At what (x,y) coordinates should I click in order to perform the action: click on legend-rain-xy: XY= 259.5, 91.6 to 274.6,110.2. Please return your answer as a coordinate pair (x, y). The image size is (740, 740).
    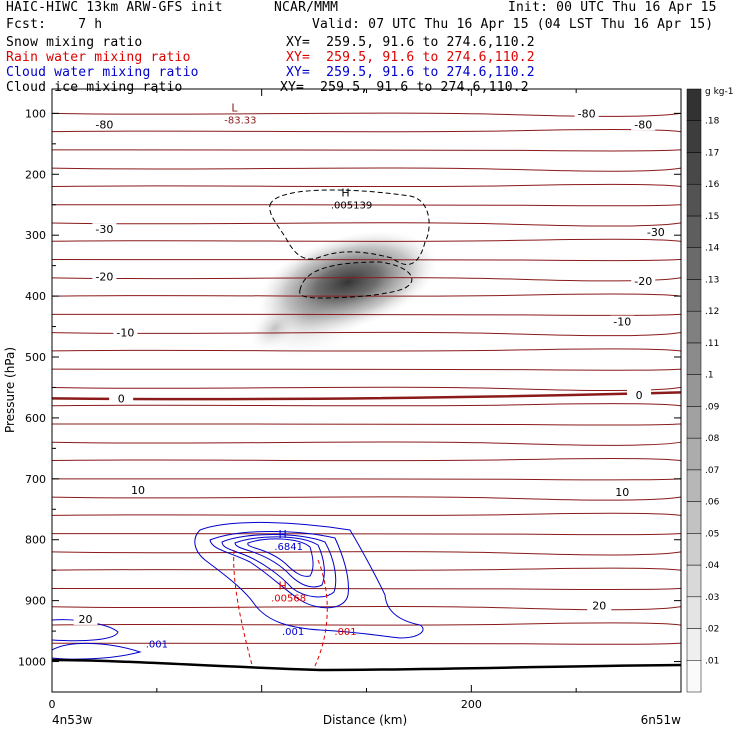
    Looking at the image, I should click on (410, 57).